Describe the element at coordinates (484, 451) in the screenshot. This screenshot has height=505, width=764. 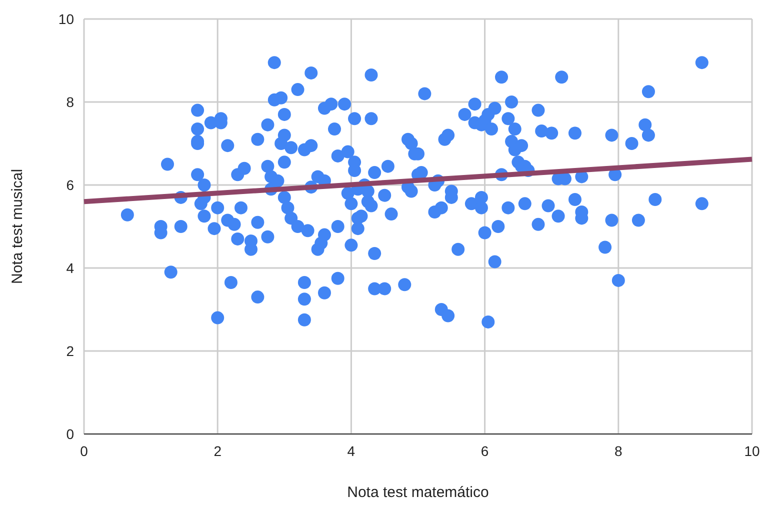
I see `x-tick-label: 6` at that location.